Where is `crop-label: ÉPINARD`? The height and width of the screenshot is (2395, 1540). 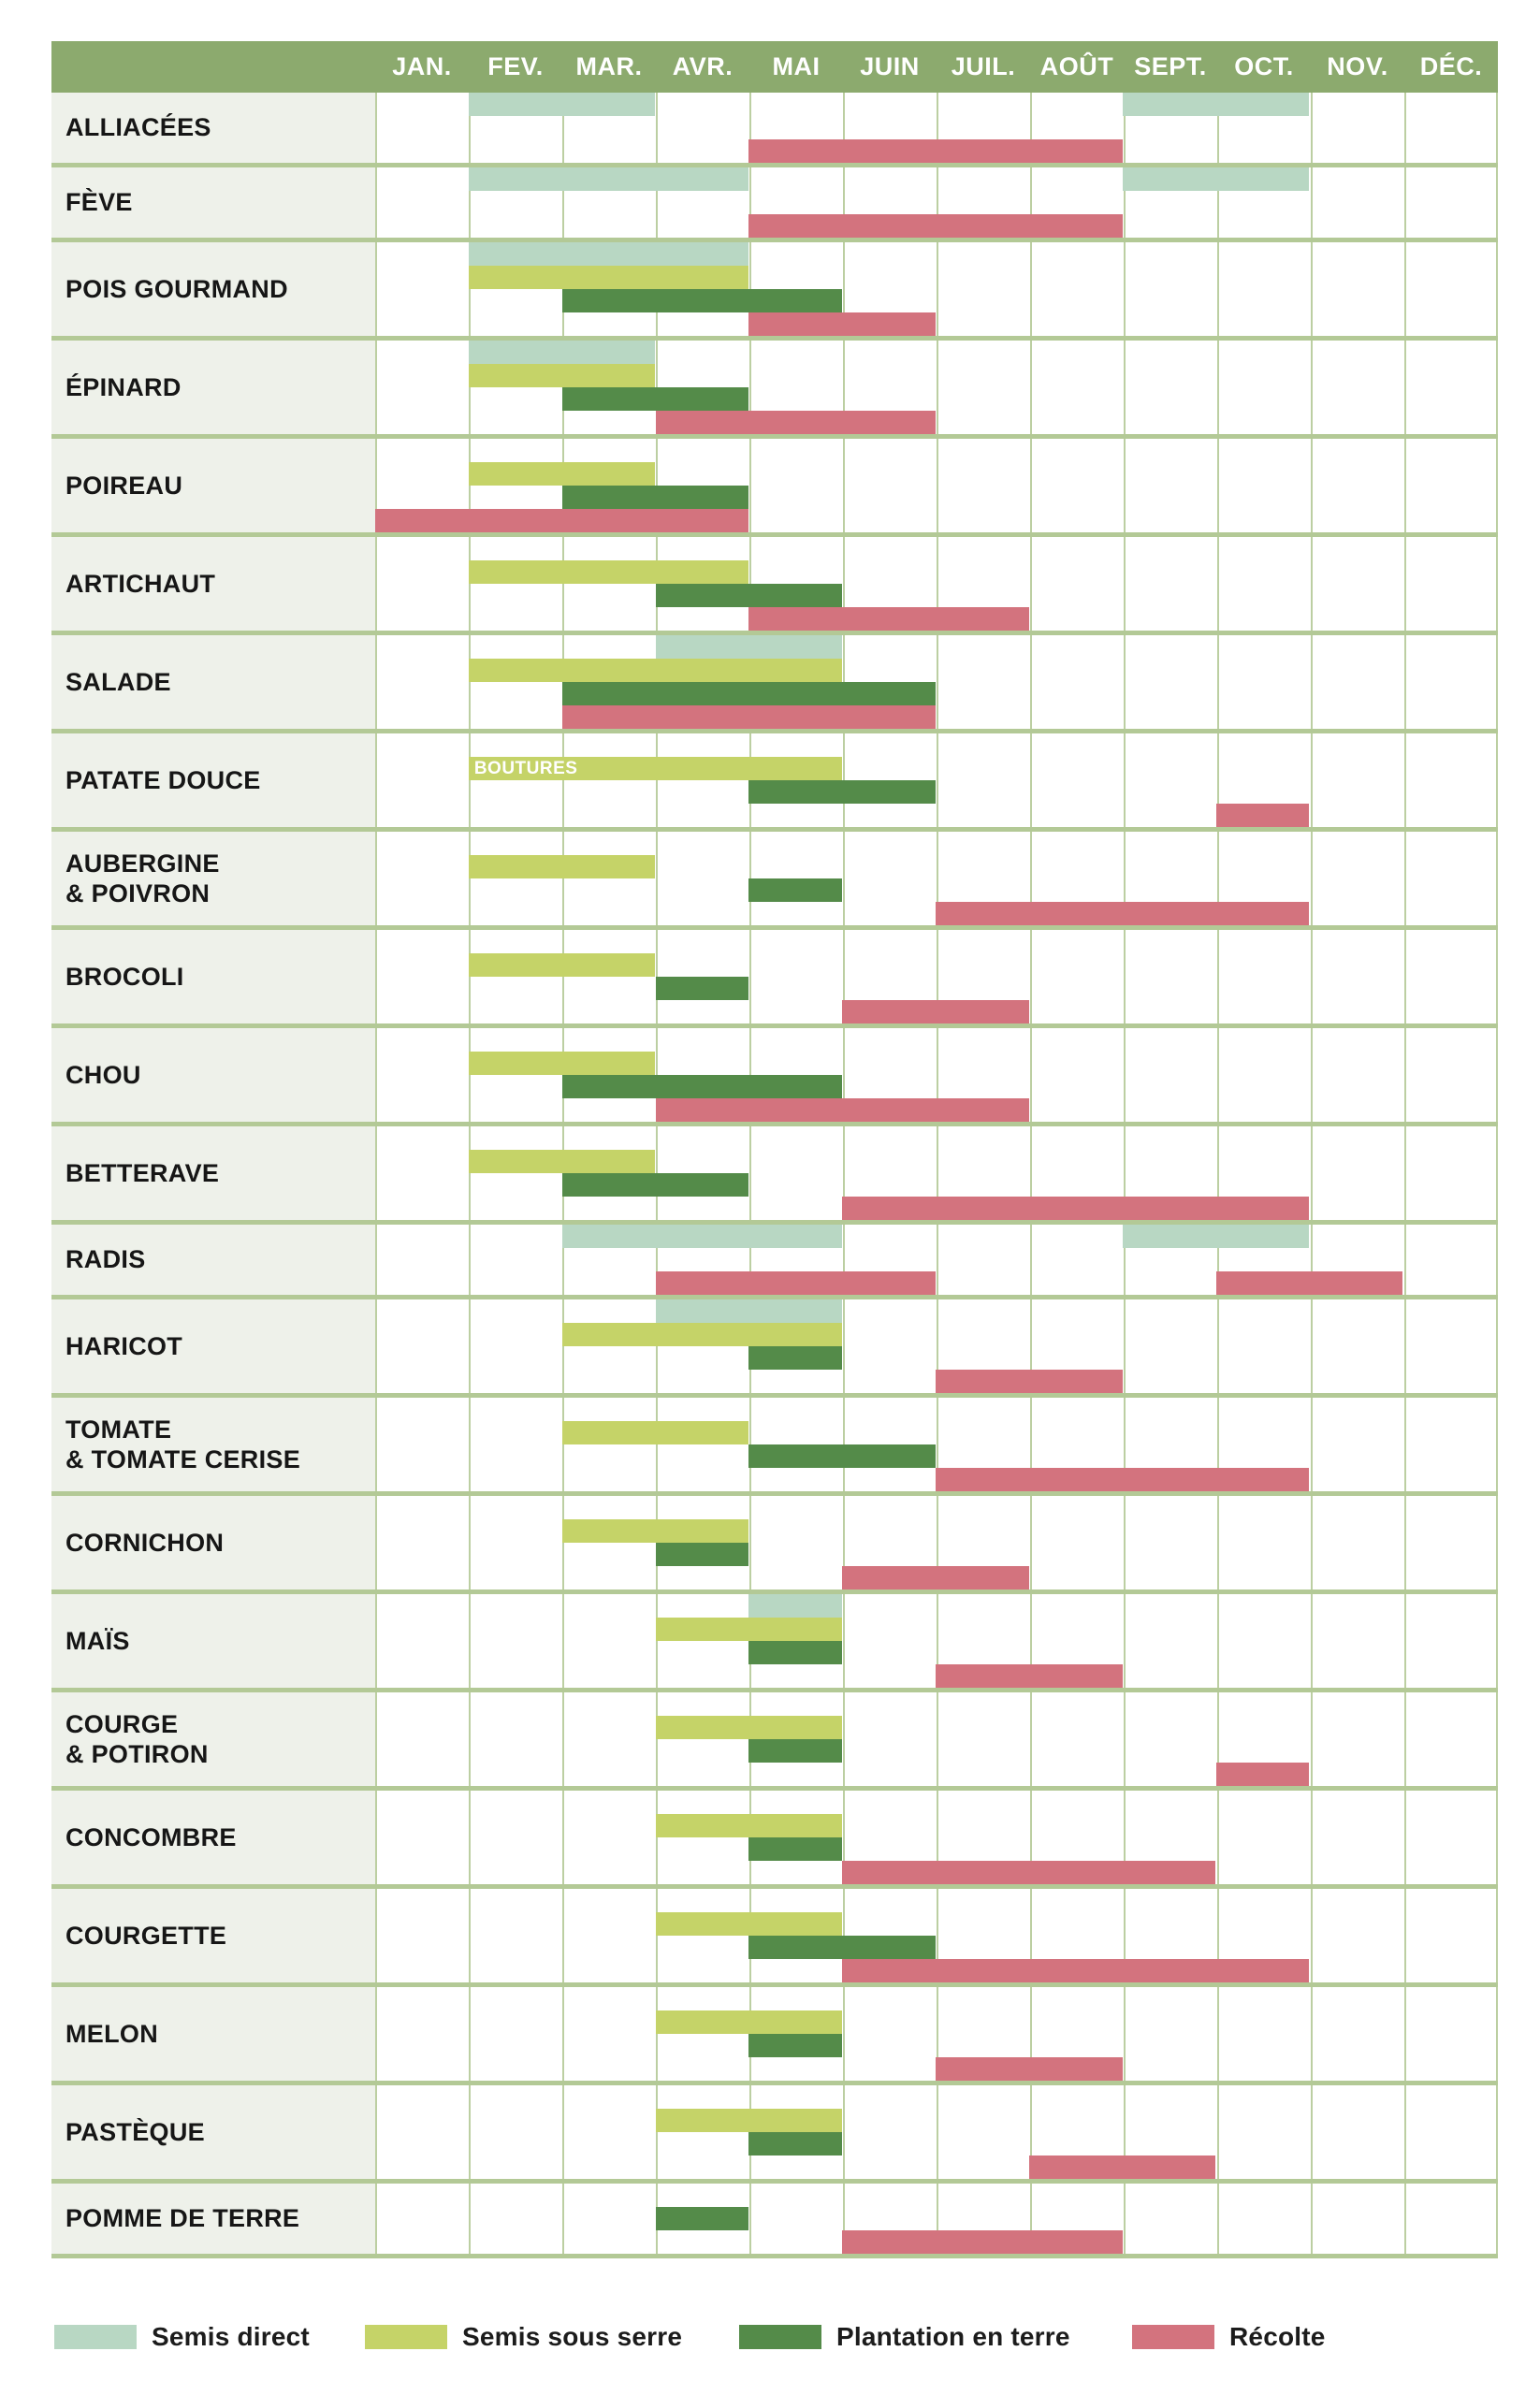 crop-label: ÉPINARD is located at coordinates (213, 387).